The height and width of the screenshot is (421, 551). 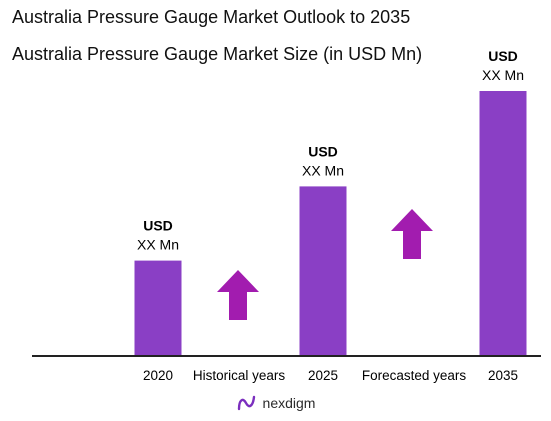 I want to click on bar-2025, so click(x=323, y=271).